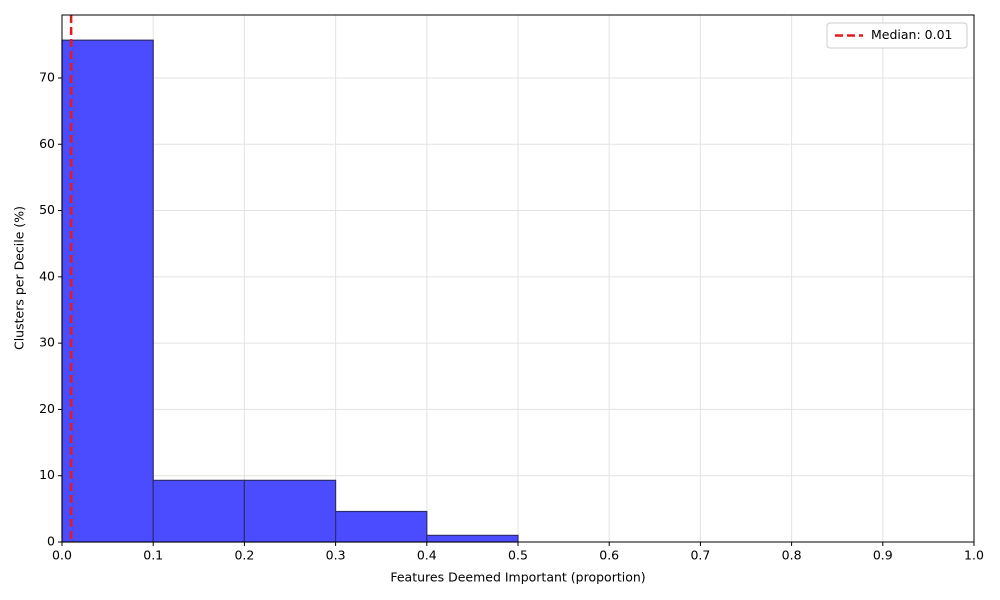  Describe the element at coordinates (19, 278) in the screenshot. I see `y-axis-label: Clusters per Decile (%)` at that location.